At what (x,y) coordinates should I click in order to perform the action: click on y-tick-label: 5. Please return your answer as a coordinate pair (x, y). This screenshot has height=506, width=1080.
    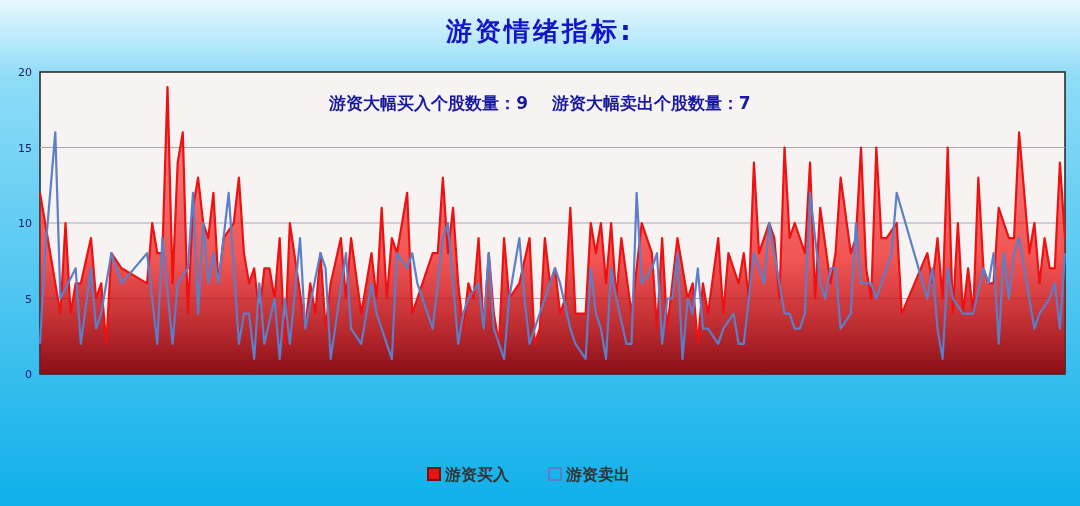
    Looking at the image, I should click on (28, 299).